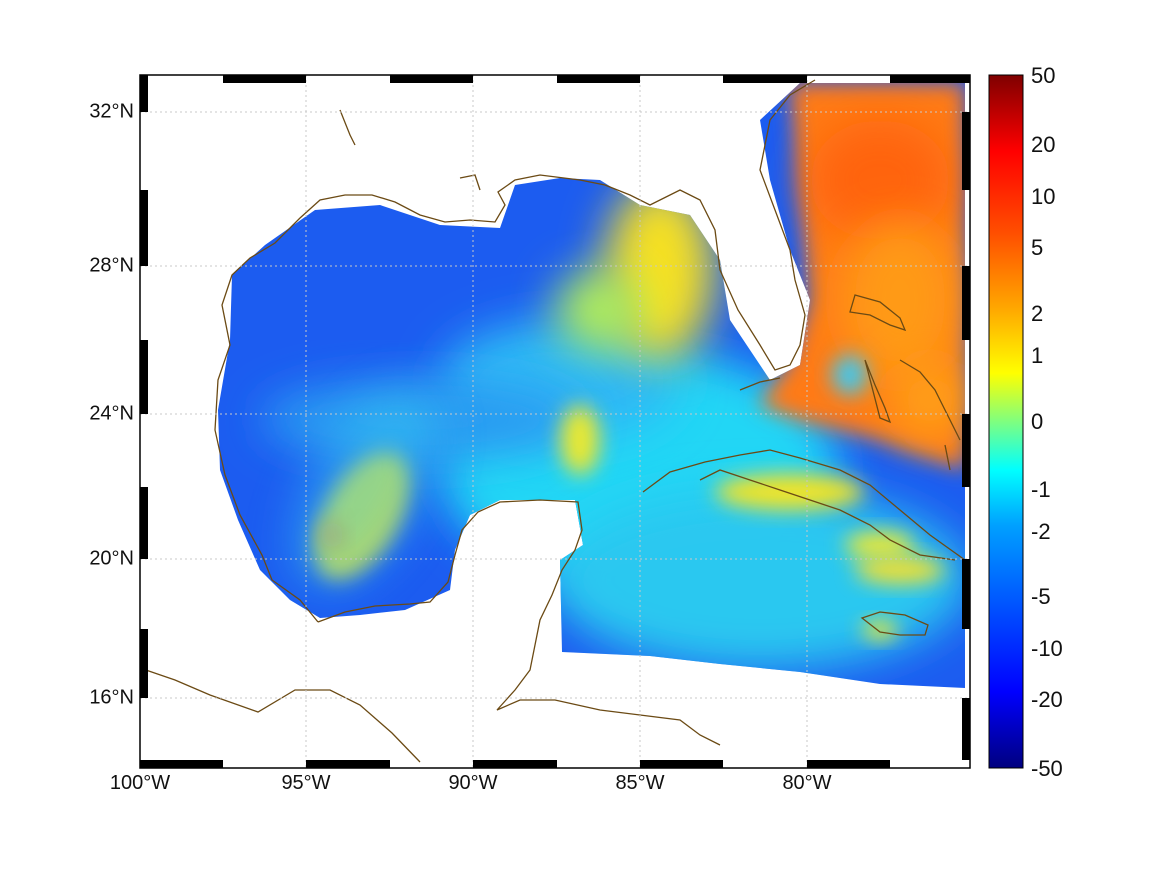 The height and width of the screenshot is (875, 1167). What do you see at coordinates (111, 697) in the screenshot?
I see `lat-label-16n: 16°N` at bounding box center [111, 697].